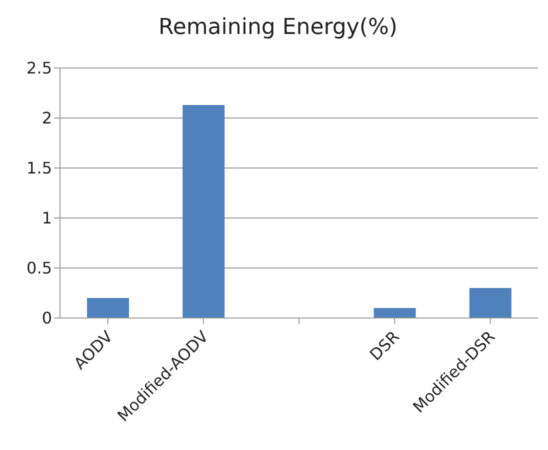 The width and height of the screenshot is (548, 450). I want to click on y-tick-label: 2, so click(47, 118).